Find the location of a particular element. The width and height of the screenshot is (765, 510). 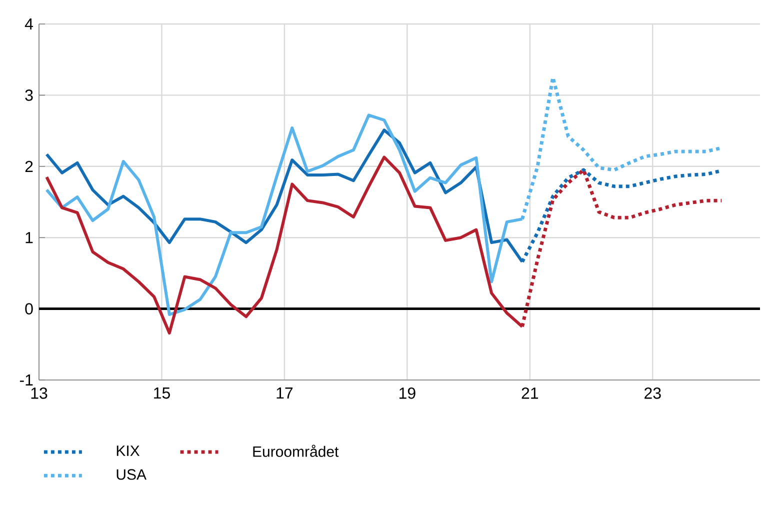

y-tick-label: 1 is located at coordinates (29, 238).